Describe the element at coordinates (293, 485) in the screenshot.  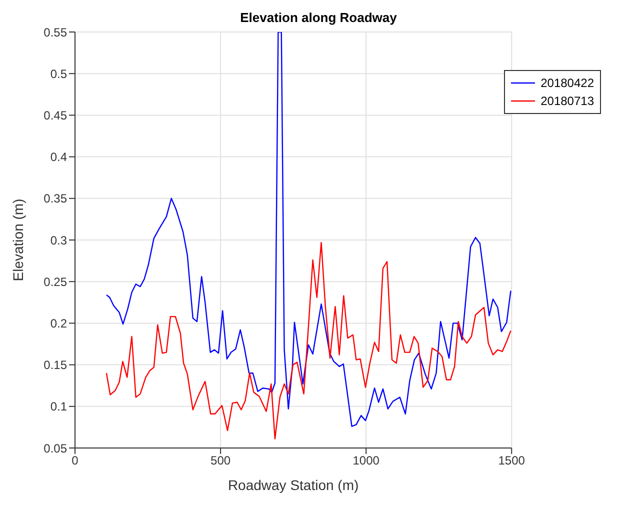
I see `x-axis-title: Roadway Station (m)` at that location.